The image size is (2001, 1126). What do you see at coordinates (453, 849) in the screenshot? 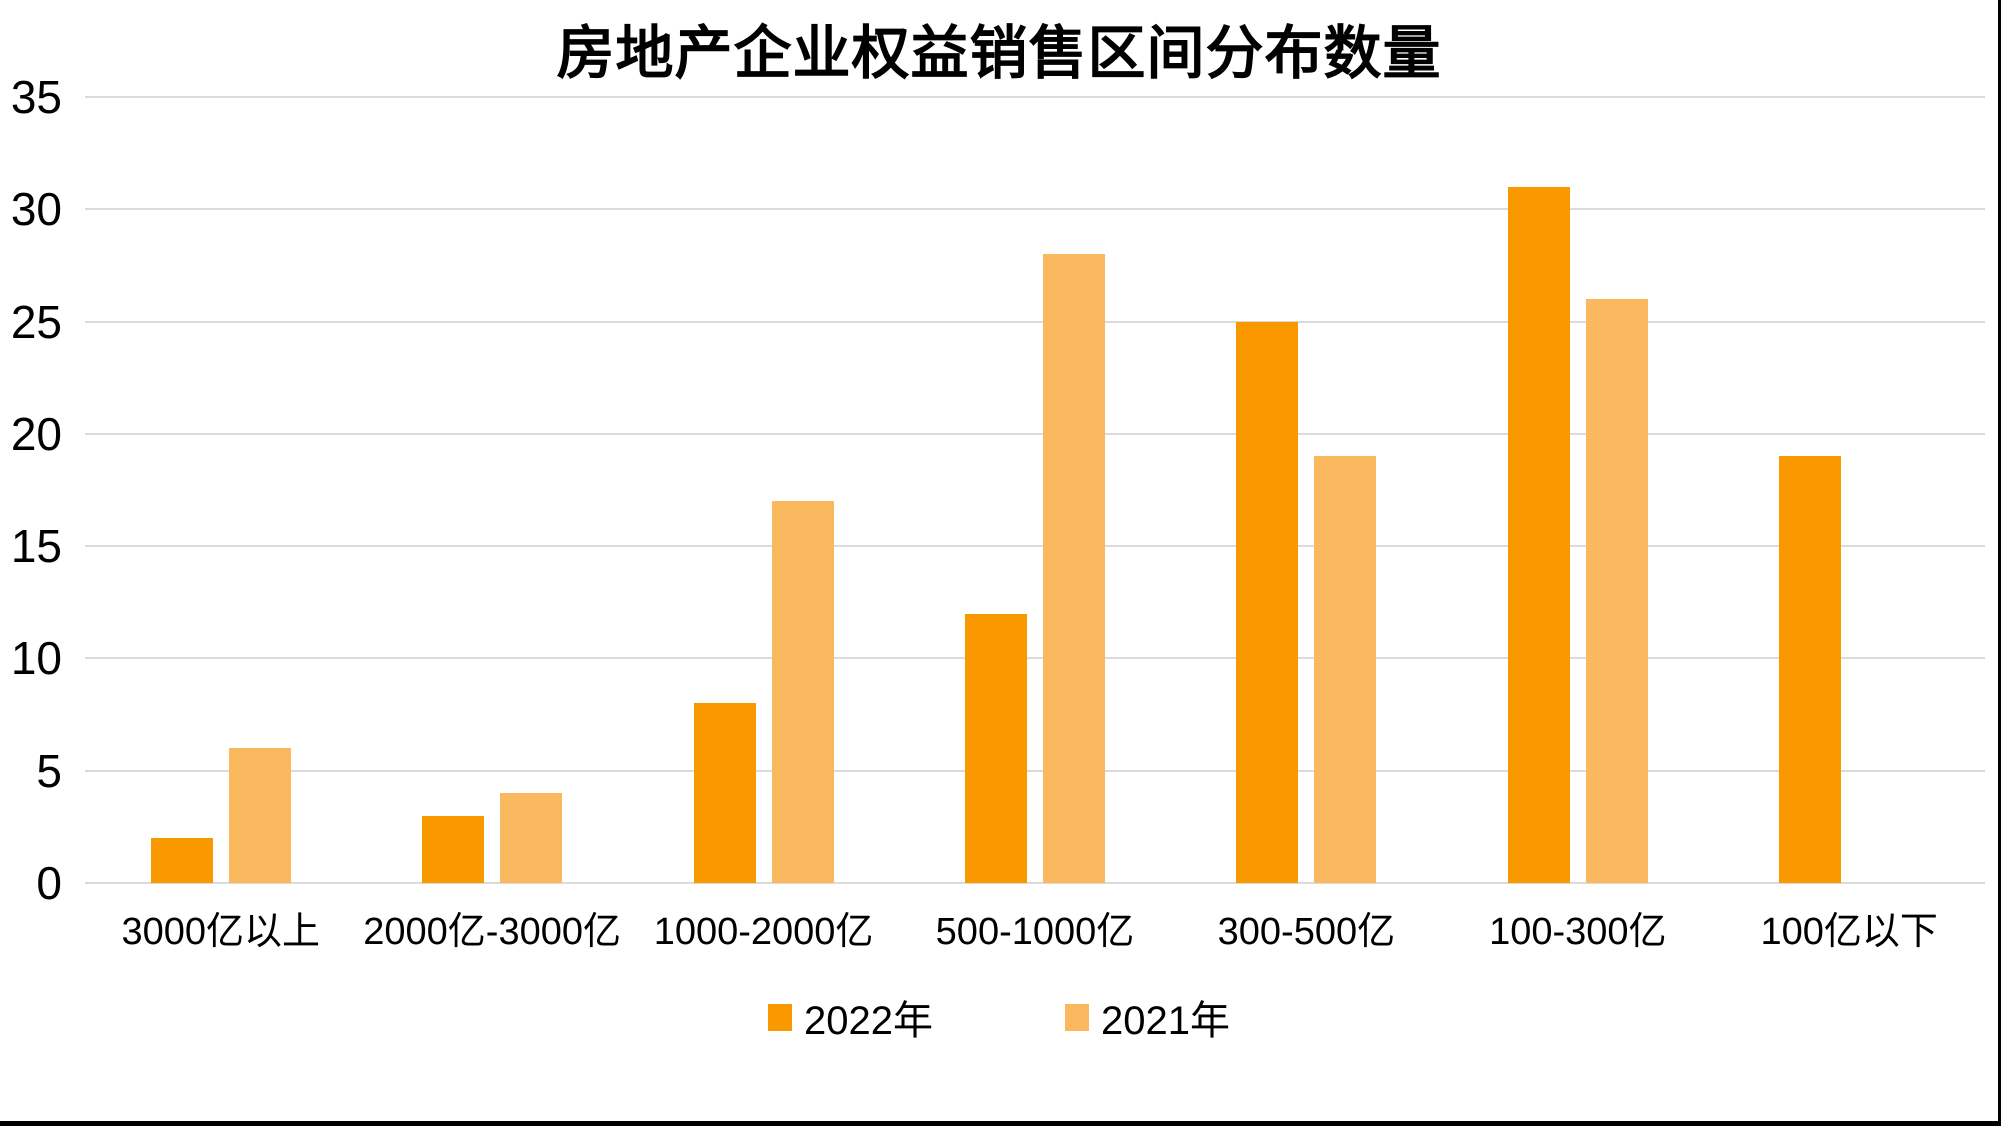
I see `bar-2022年-2000亿-3000亿` at bounding box center [453, 849].